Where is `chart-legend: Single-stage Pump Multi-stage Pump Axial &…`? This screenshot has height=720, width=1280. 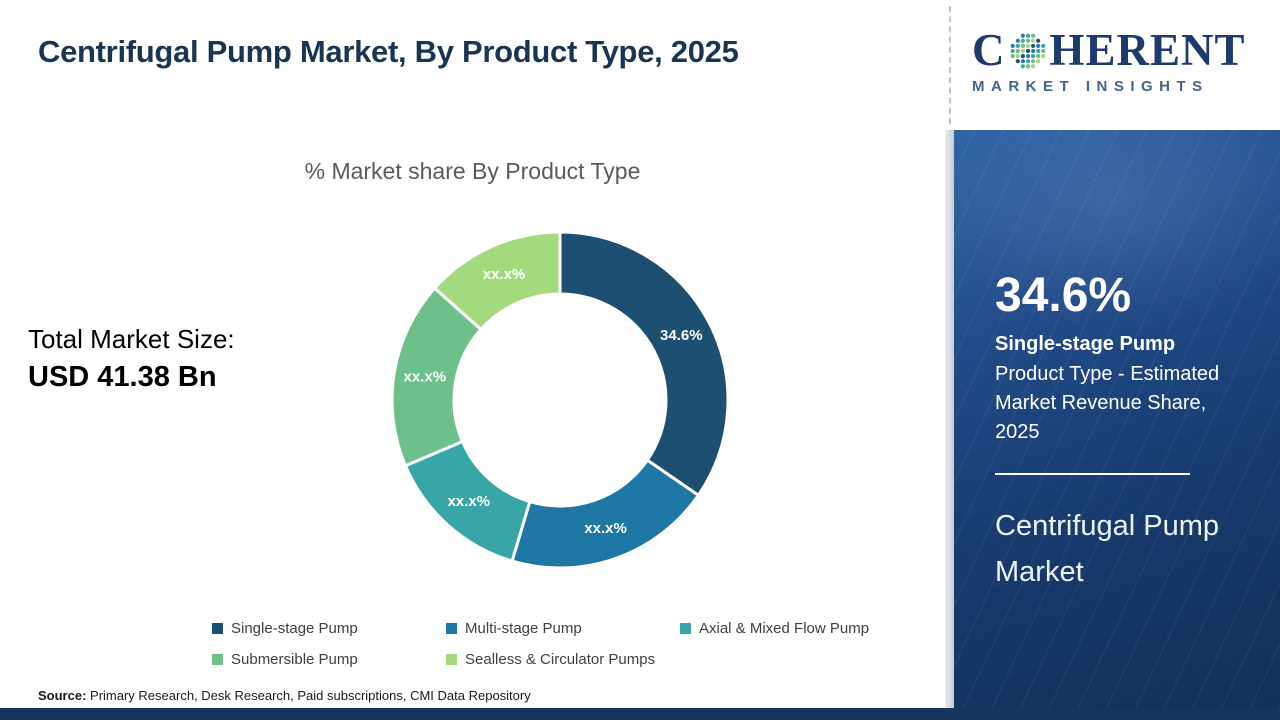 chart-legend: Single-stage Pump Multi-stage Pump Axial &… is located at coordinates (577, 644).